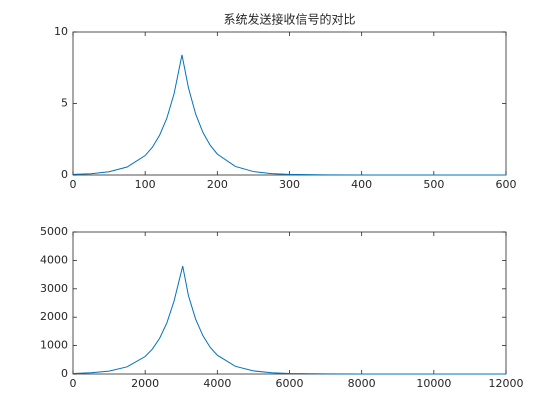 This screenshot has width=560, height=420. What do you see at coordinates (361, 184) in the screenshot?
I see `x-tick-label: 400` at bounding box center [361, 184].